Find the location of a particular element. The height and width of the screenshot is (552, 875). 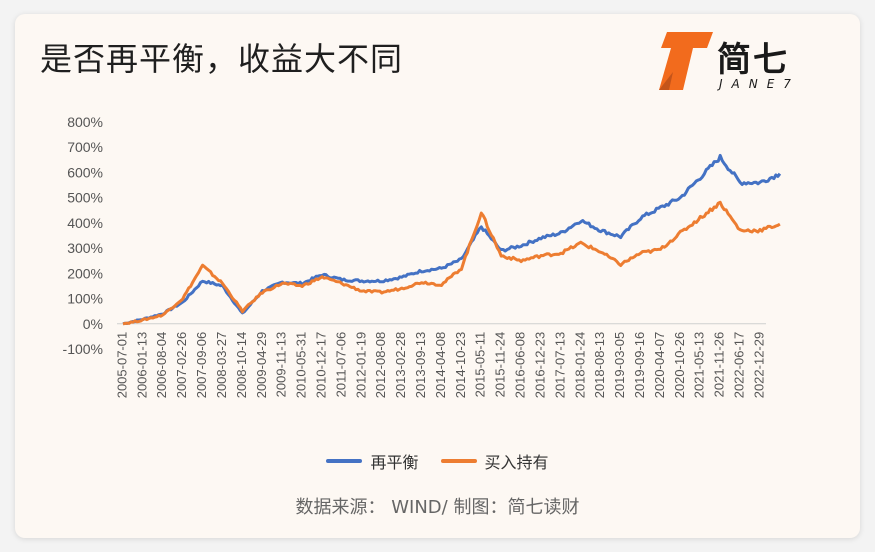

x-tick-label: 2015-11-24 is located at coordinates (500, 365).